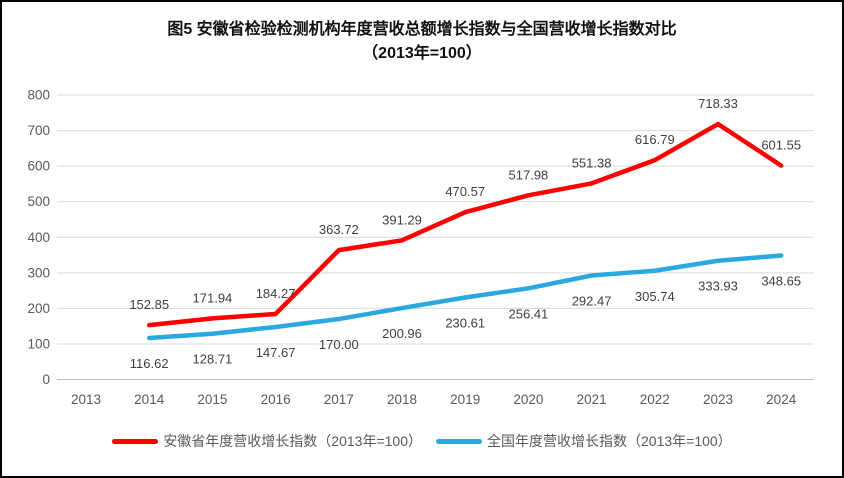 This screenshot has height=478, width=844. Describe the element at coordinates (459, 441) in the screenshot. I see `legend-swatch-national-line` at that location.